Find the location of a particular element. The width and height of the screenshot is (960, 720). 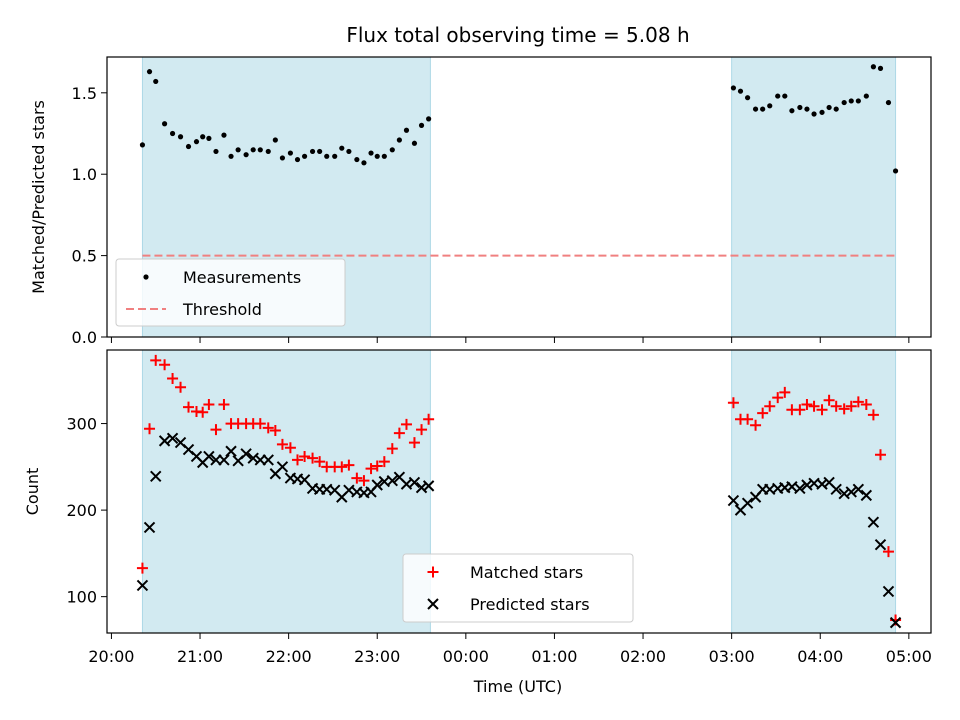

y-axis-label: Matched/Predicted stars is located at coordinates (38, 197).